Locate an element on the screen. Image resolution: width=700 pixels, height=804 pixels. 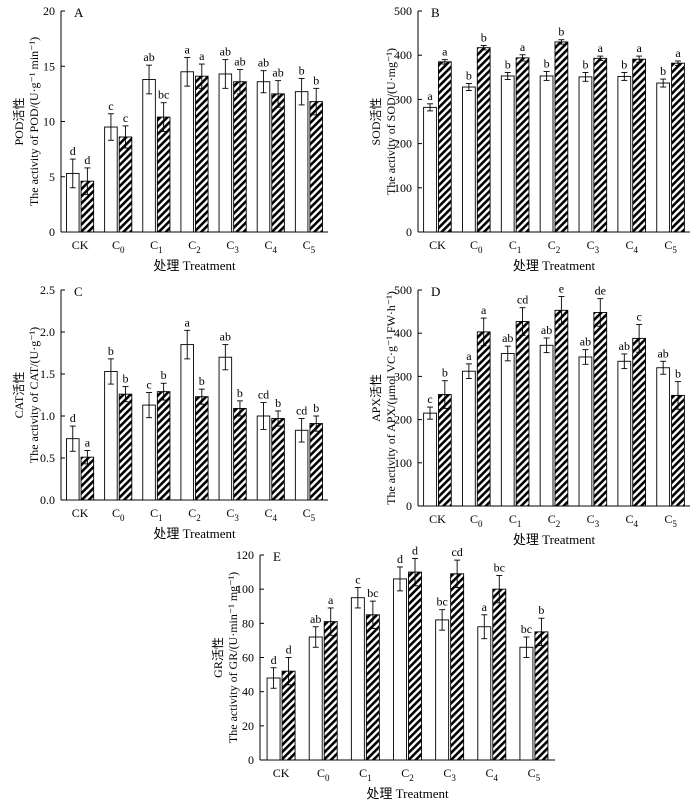
y-tick-label: 20 is located at coordinates (248, 726).